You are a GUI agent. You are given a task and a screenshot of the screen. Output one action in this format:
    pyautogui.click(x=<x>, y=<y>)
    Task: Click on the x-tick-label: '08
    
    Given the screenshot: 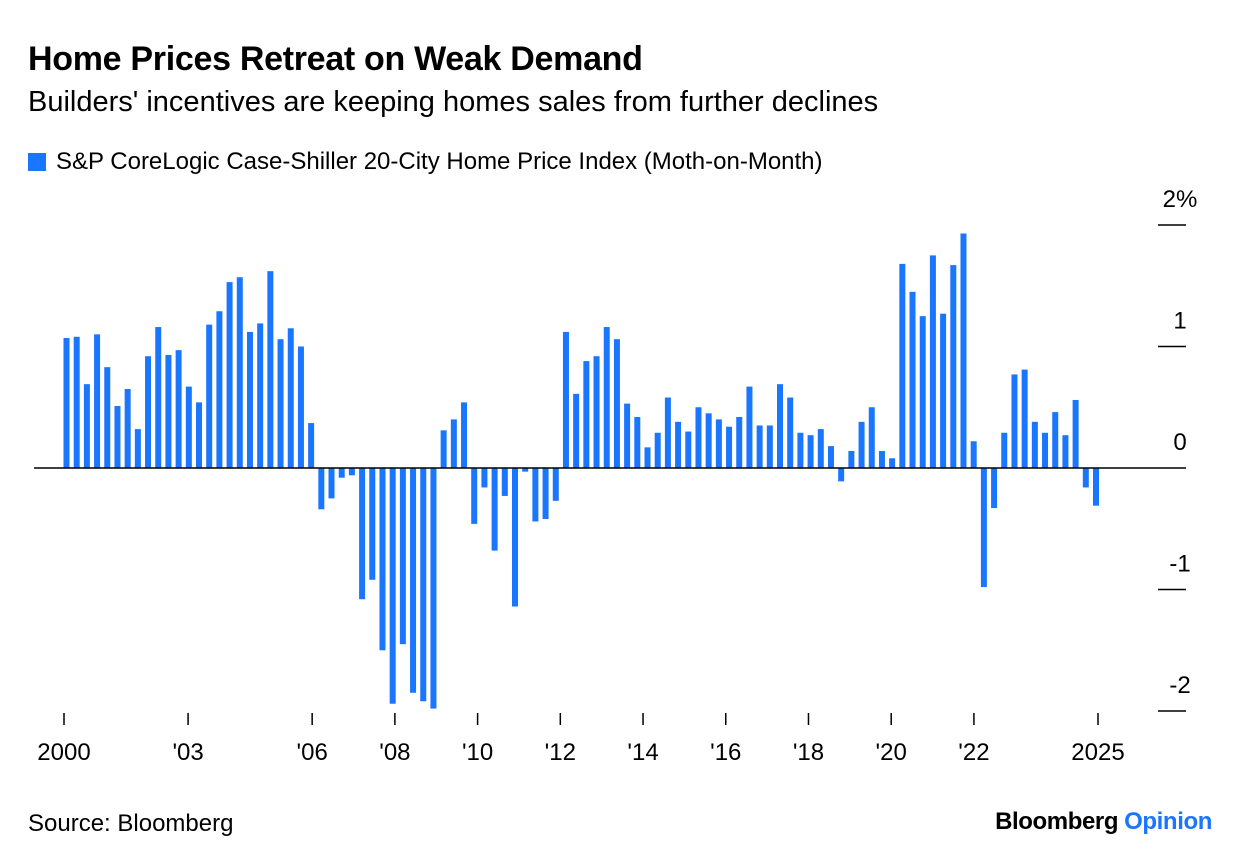 What is the action you would take?
    pyautogui.click(x=394, y=752)
    